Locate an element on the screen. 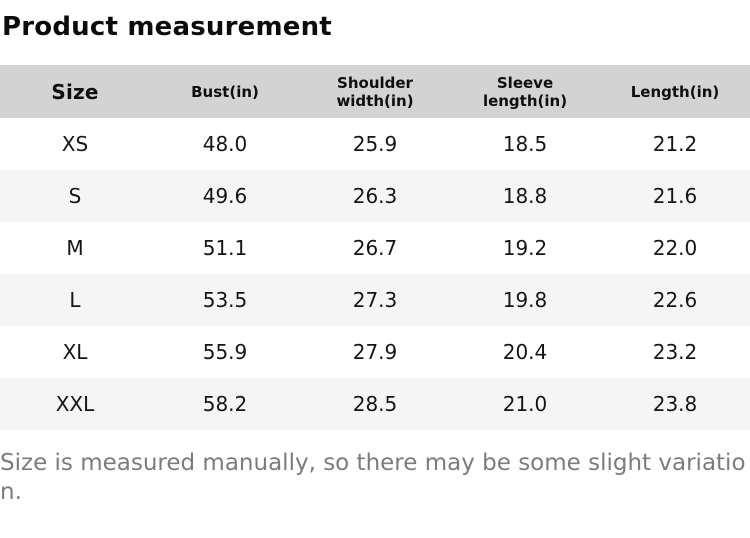  cell-sleeve: 19.2 is located at coordinates (525, 248).